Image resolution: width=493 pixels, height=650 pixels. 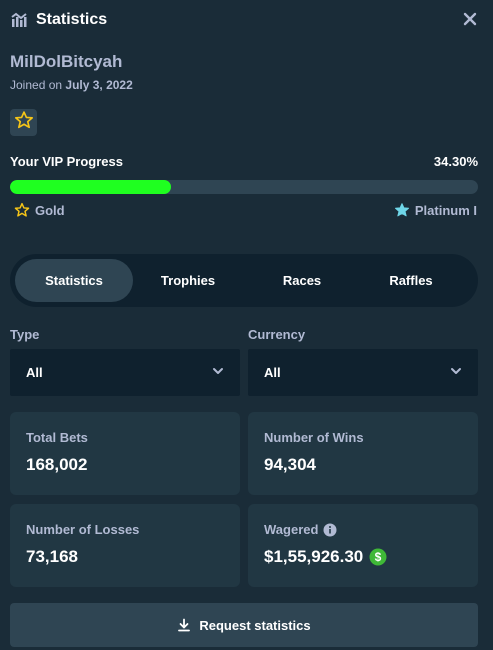 I want to click on stat-value-wagered: $1,55,926.30 $, so click(x=363, y=557).